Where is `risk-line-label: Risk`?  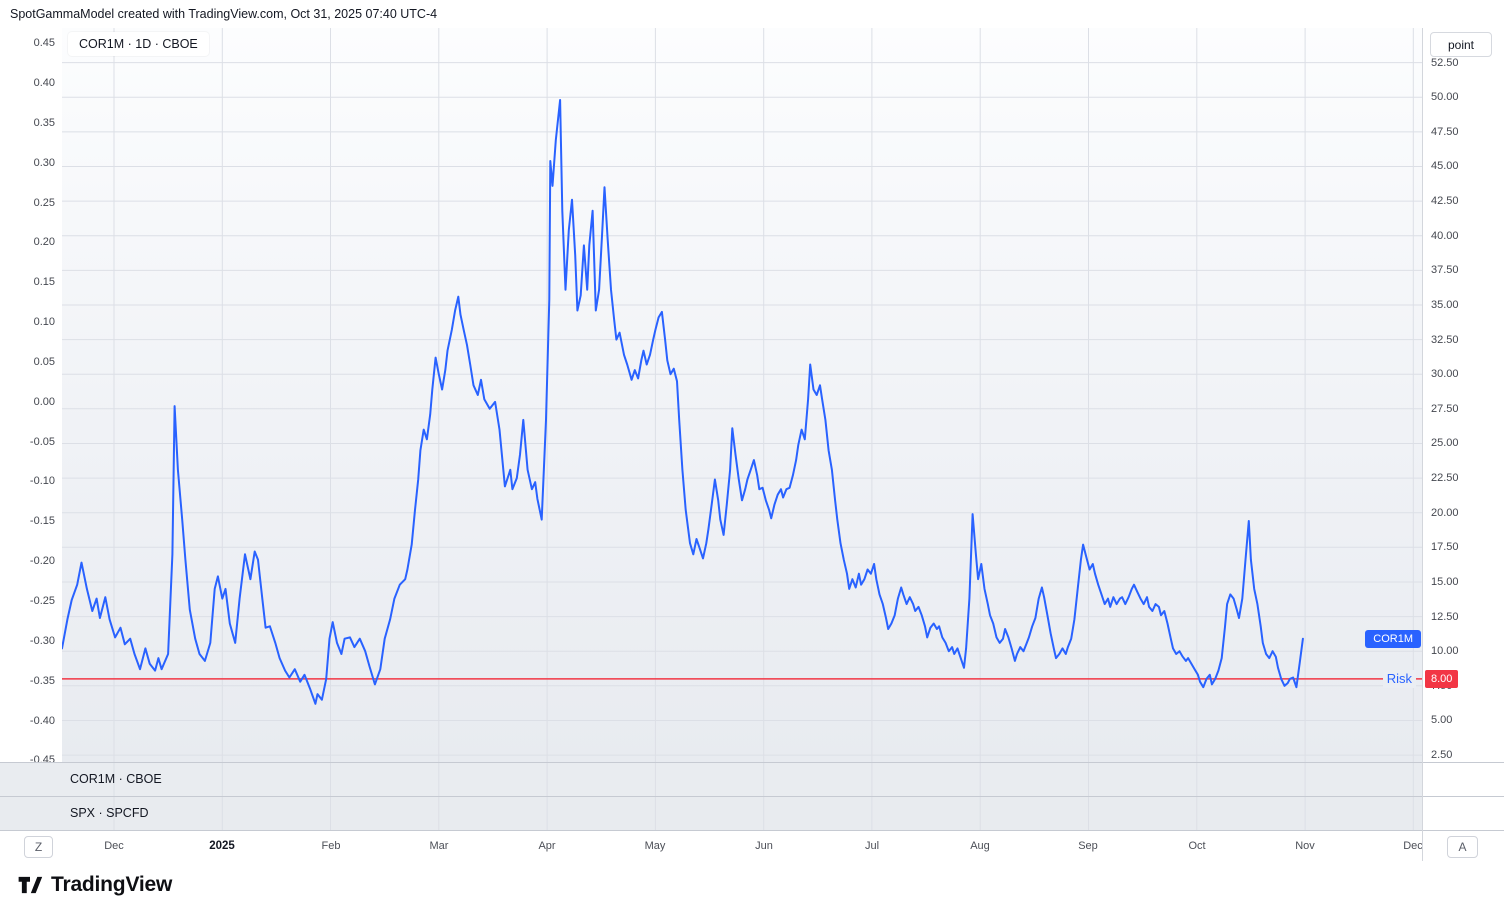 risk-line-label: Risk is located at coordinates (1399, 679).